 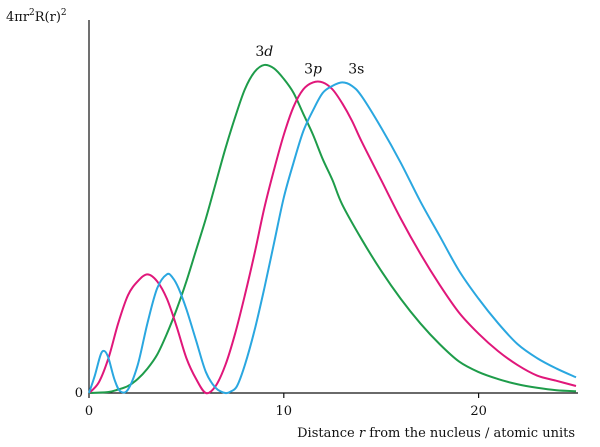 I want to click on series-label-3d: 3d, so click(x=264, y=52).